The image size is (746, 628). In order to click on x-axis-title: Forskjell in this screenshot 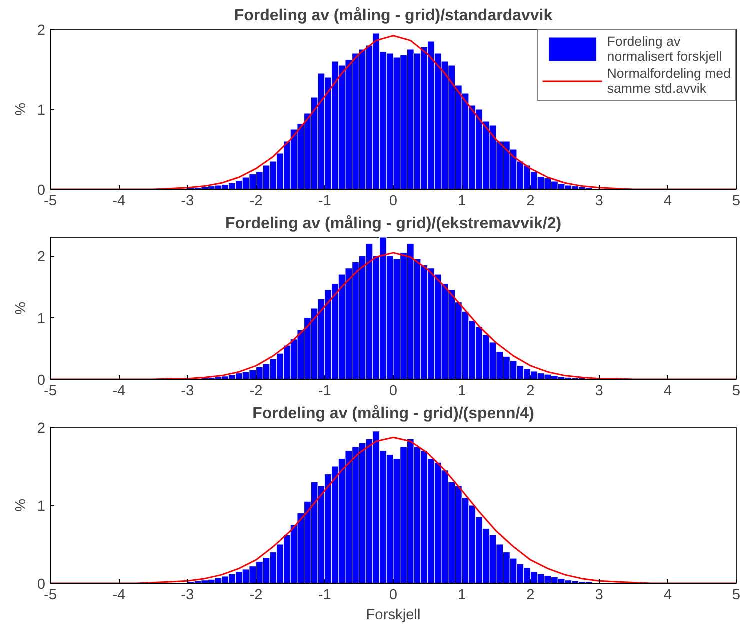, I will do `click(393, 616)`.